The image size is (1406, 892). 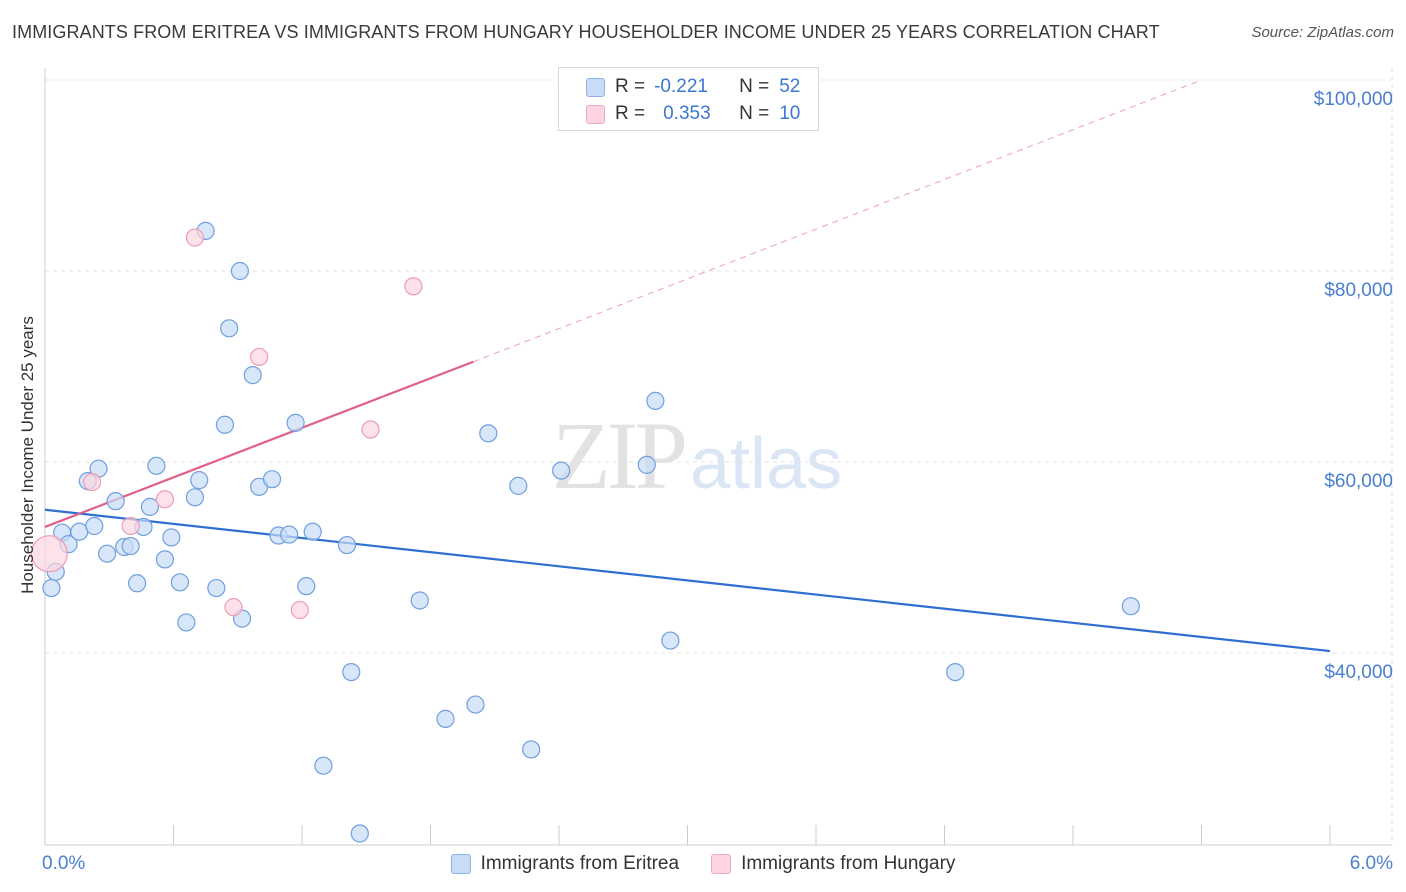 What do you see at coordinates (620, 455) in the screenshot?
I see `watermark-zip: ZIP` at bounding box center [620, 455].